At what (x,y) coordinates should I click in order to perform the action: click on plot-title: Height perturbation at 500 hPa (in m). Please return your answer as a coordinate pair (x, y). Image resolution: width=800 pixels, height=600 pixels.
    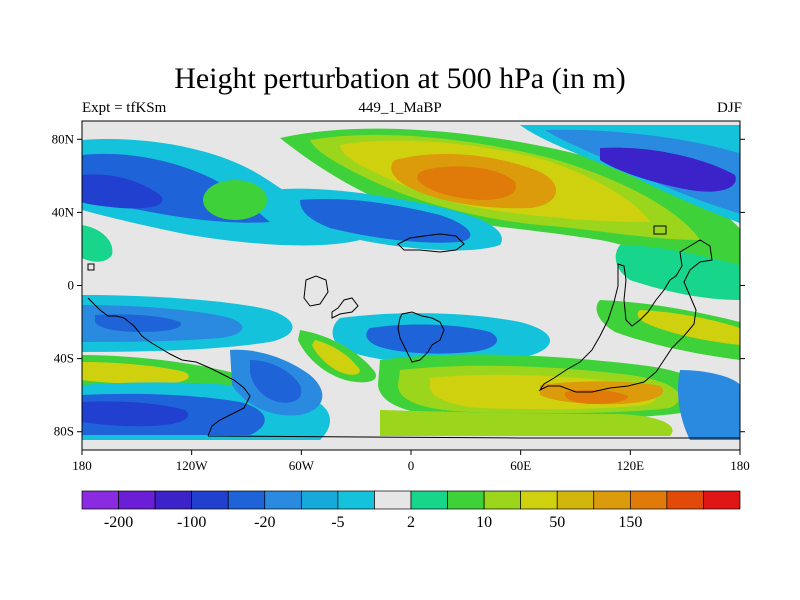
    Looking at the image, I should click on (400, 78).